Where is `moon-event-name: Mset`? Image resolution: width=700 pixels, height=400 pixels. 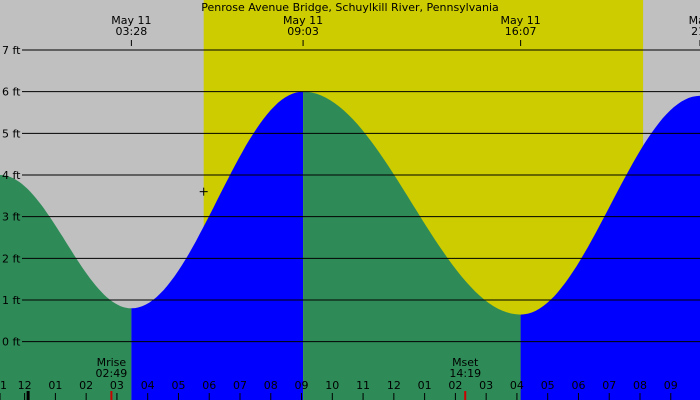
moon-event-name: Mset is located at coordinates (465, 362).